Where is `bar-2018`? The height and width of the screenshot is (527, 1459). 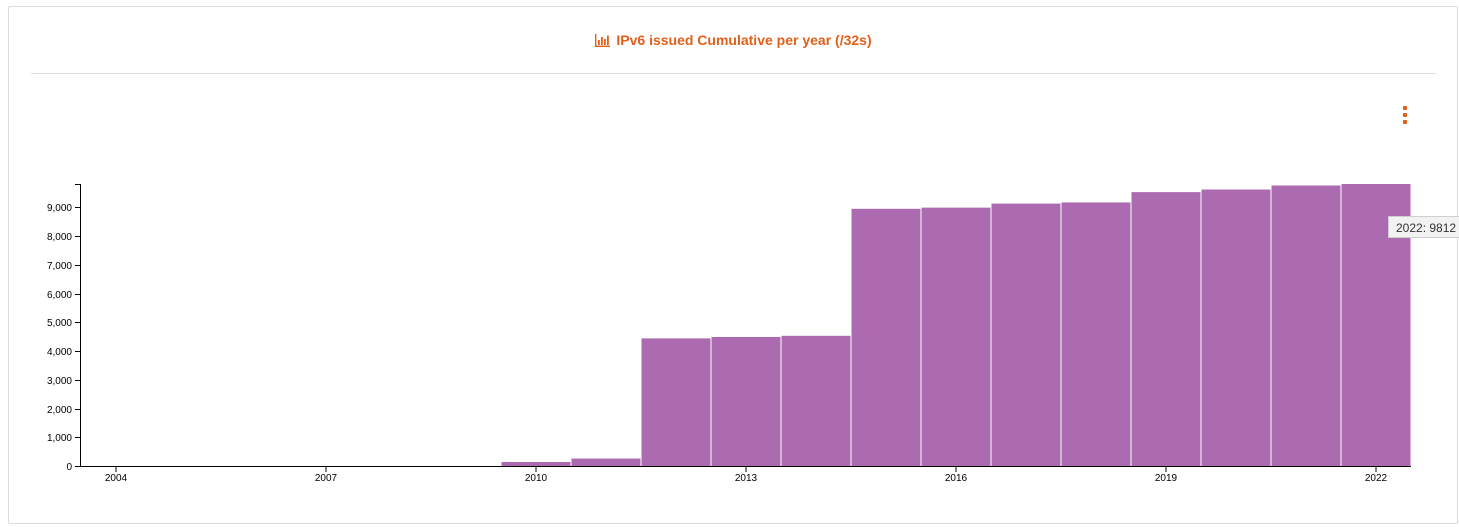 bar-2018 is located at coordinates (1096, 334).